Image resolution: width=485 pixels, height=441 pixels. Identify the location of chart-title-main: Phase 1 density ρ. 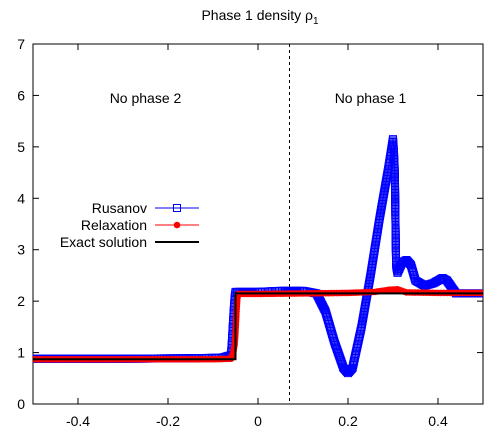
(257, 15).